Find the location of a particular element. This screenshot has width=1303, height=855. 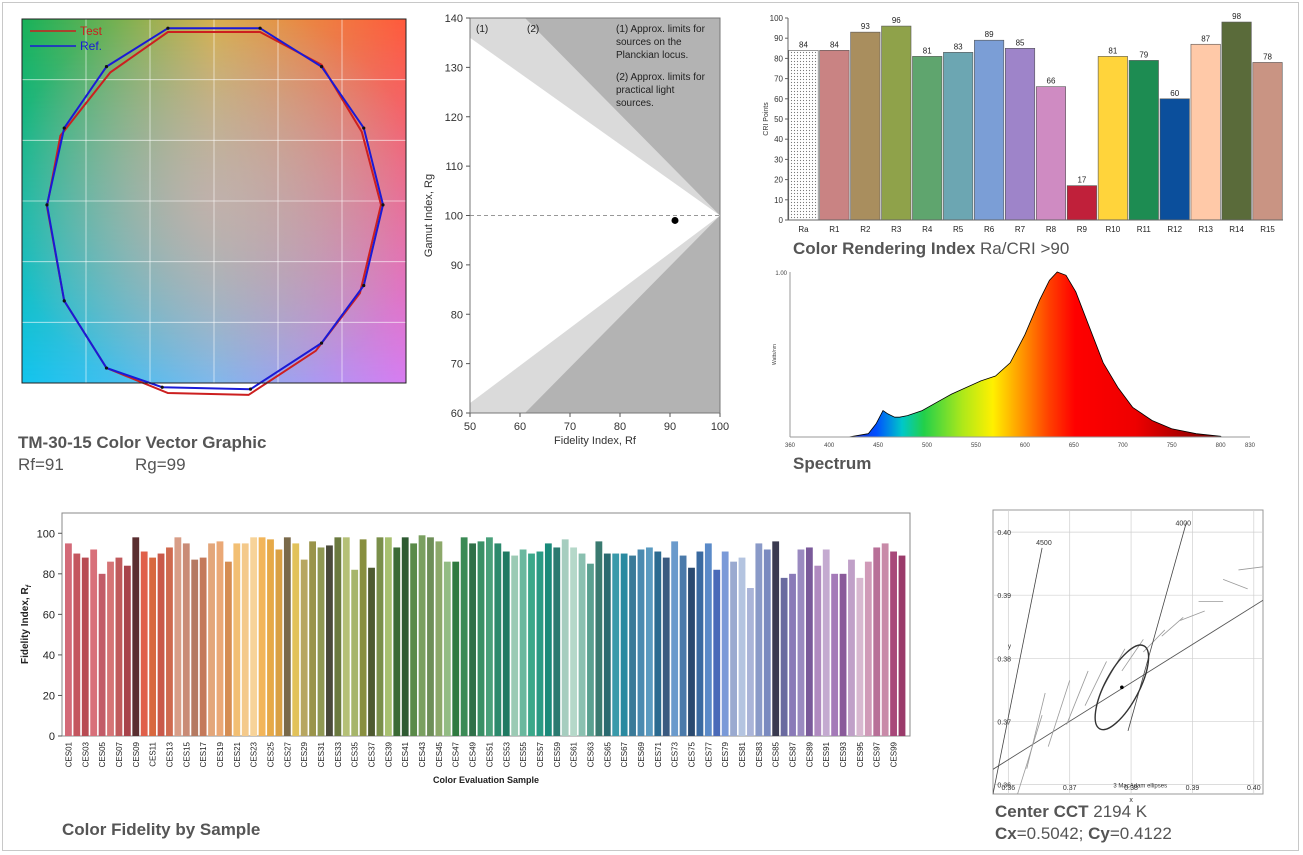

cri-x-tick-label: R2 is located at coordinates (865, 229).